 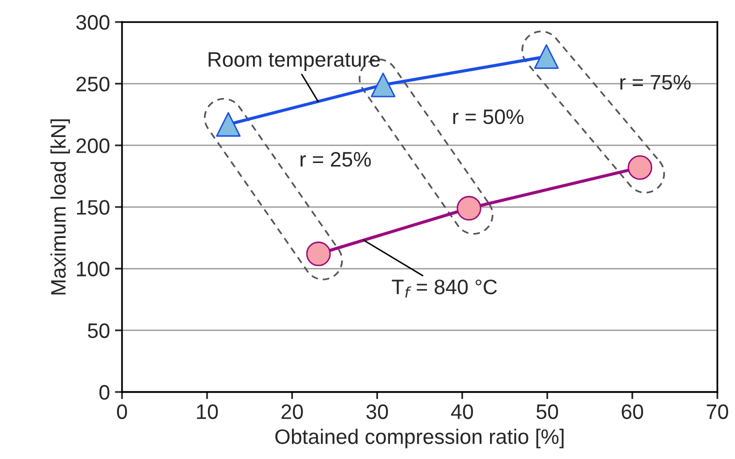 What do you see at coordinates (292, 412) in the screenshot?
I see `x-tick-label: 20` at bounding box center [292, 412].